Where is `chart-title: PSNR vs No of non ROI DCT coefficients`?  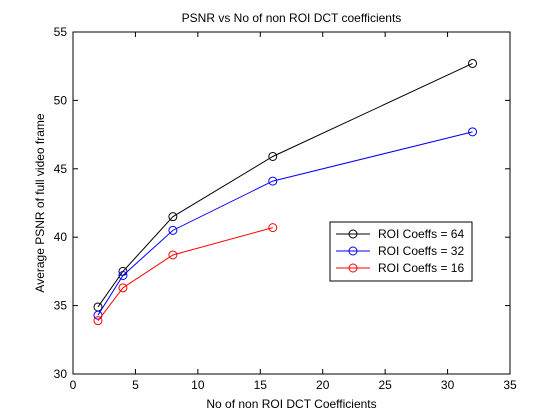 chart-title: PSNR vs No of non ROI DCT coefficients is located at coordinates (292, 18).